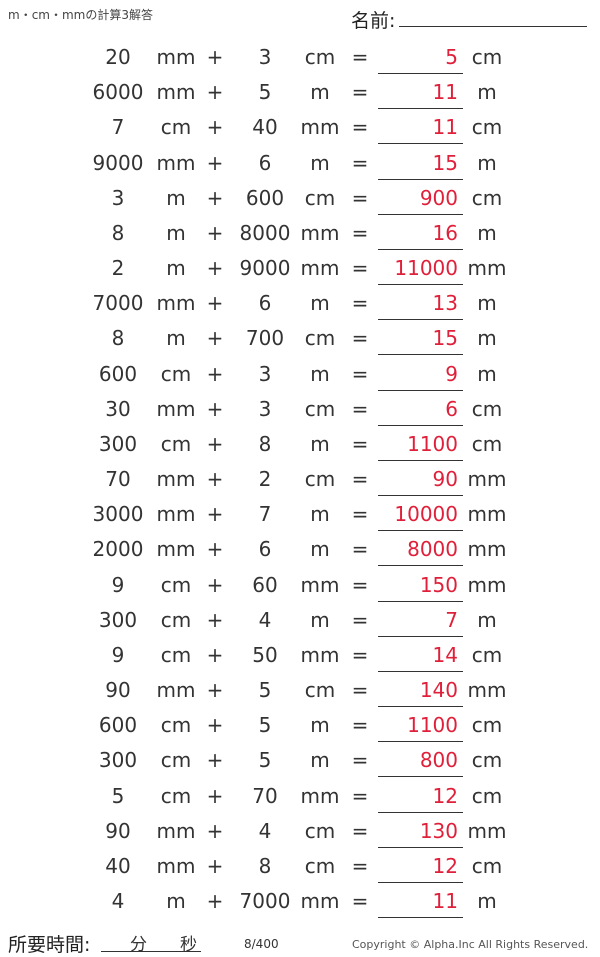  Describe the element at coordinates (265, 514) in the screenshot. I see `second-number: 7` at that location.